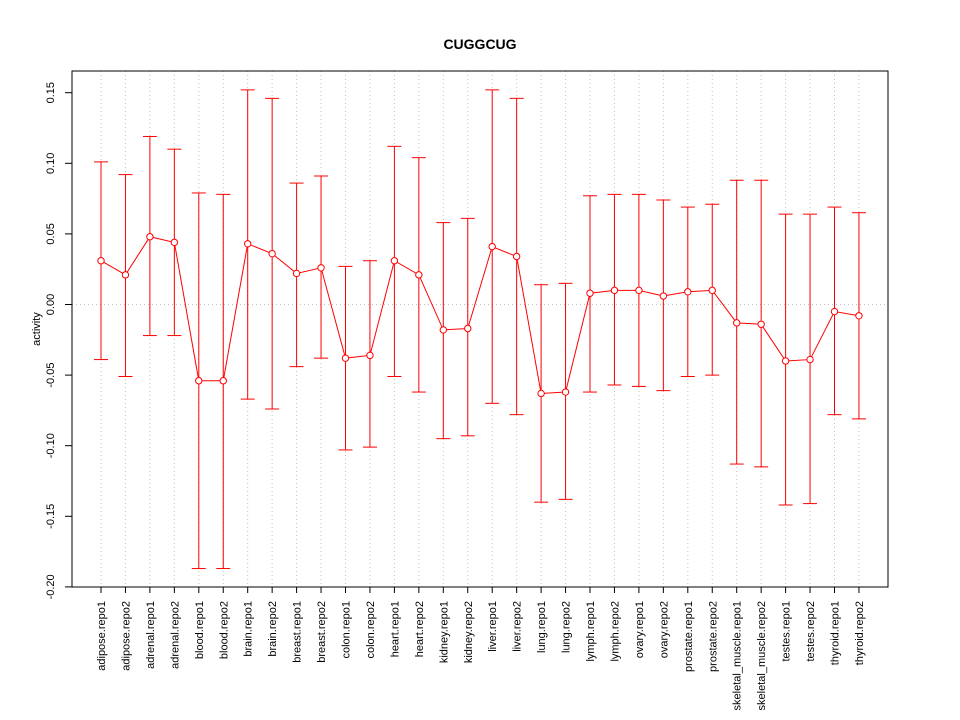  Describe the element at coordinates (51, 233) in the screenshot. I see `y-tick-label: 0.05` at that location.